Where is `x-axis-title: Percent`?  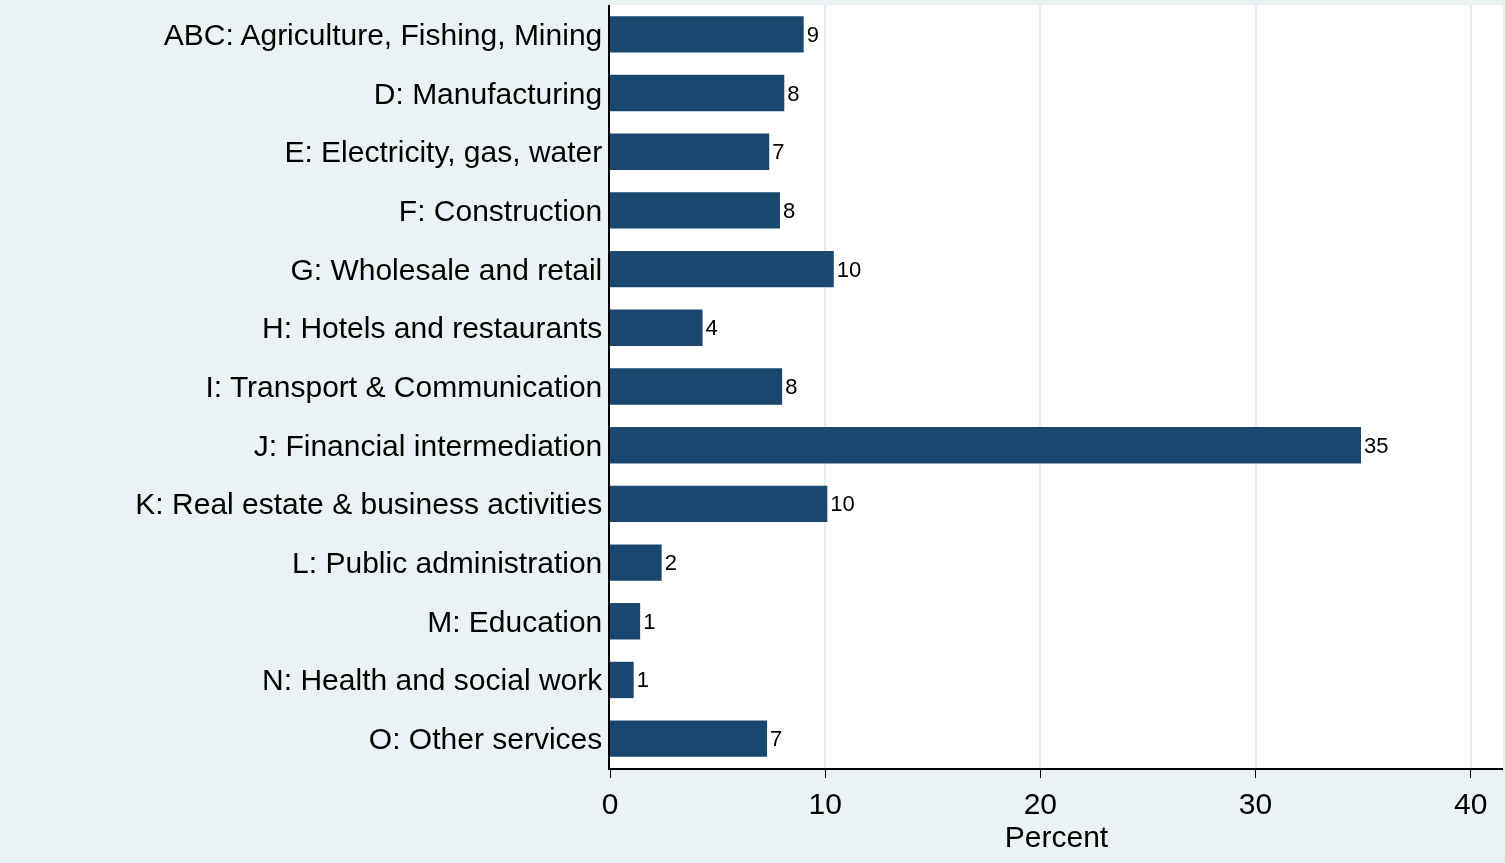
x-axis-title: Percent is located at coordinates (1056, 836).